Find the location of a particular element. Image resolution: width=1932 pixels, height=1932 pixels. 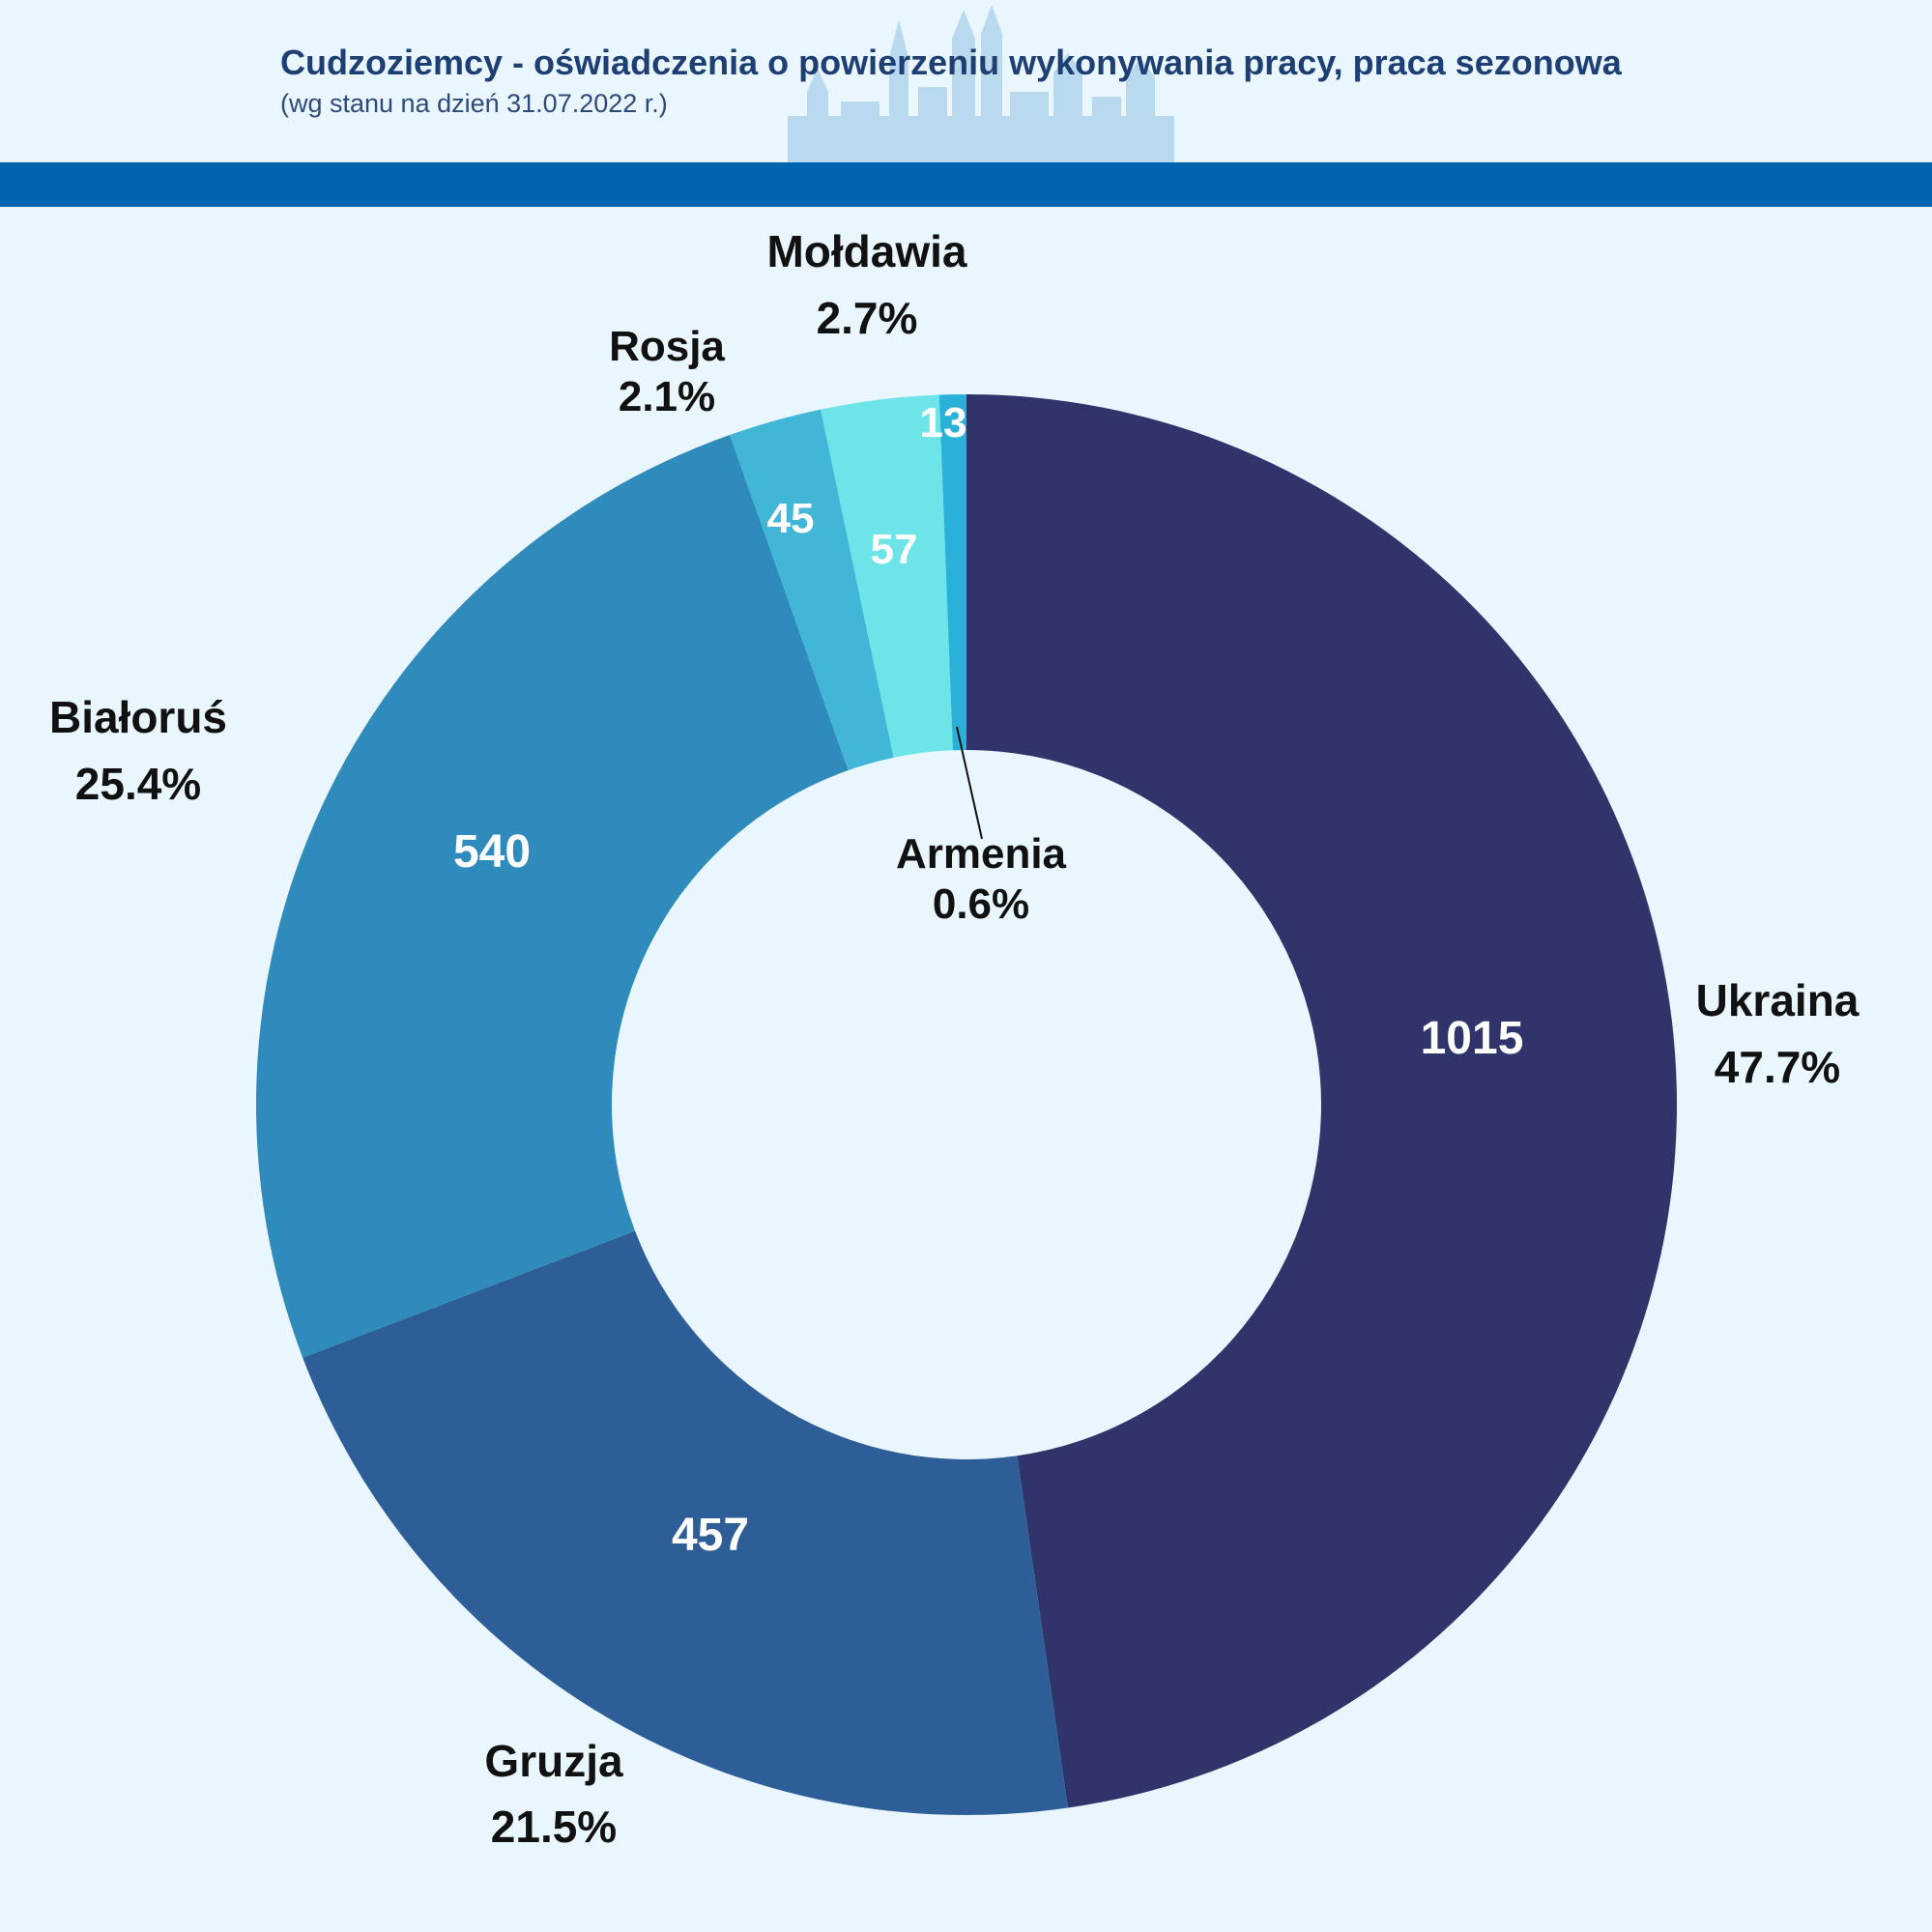

header-band is located at coordinates (966, 184).